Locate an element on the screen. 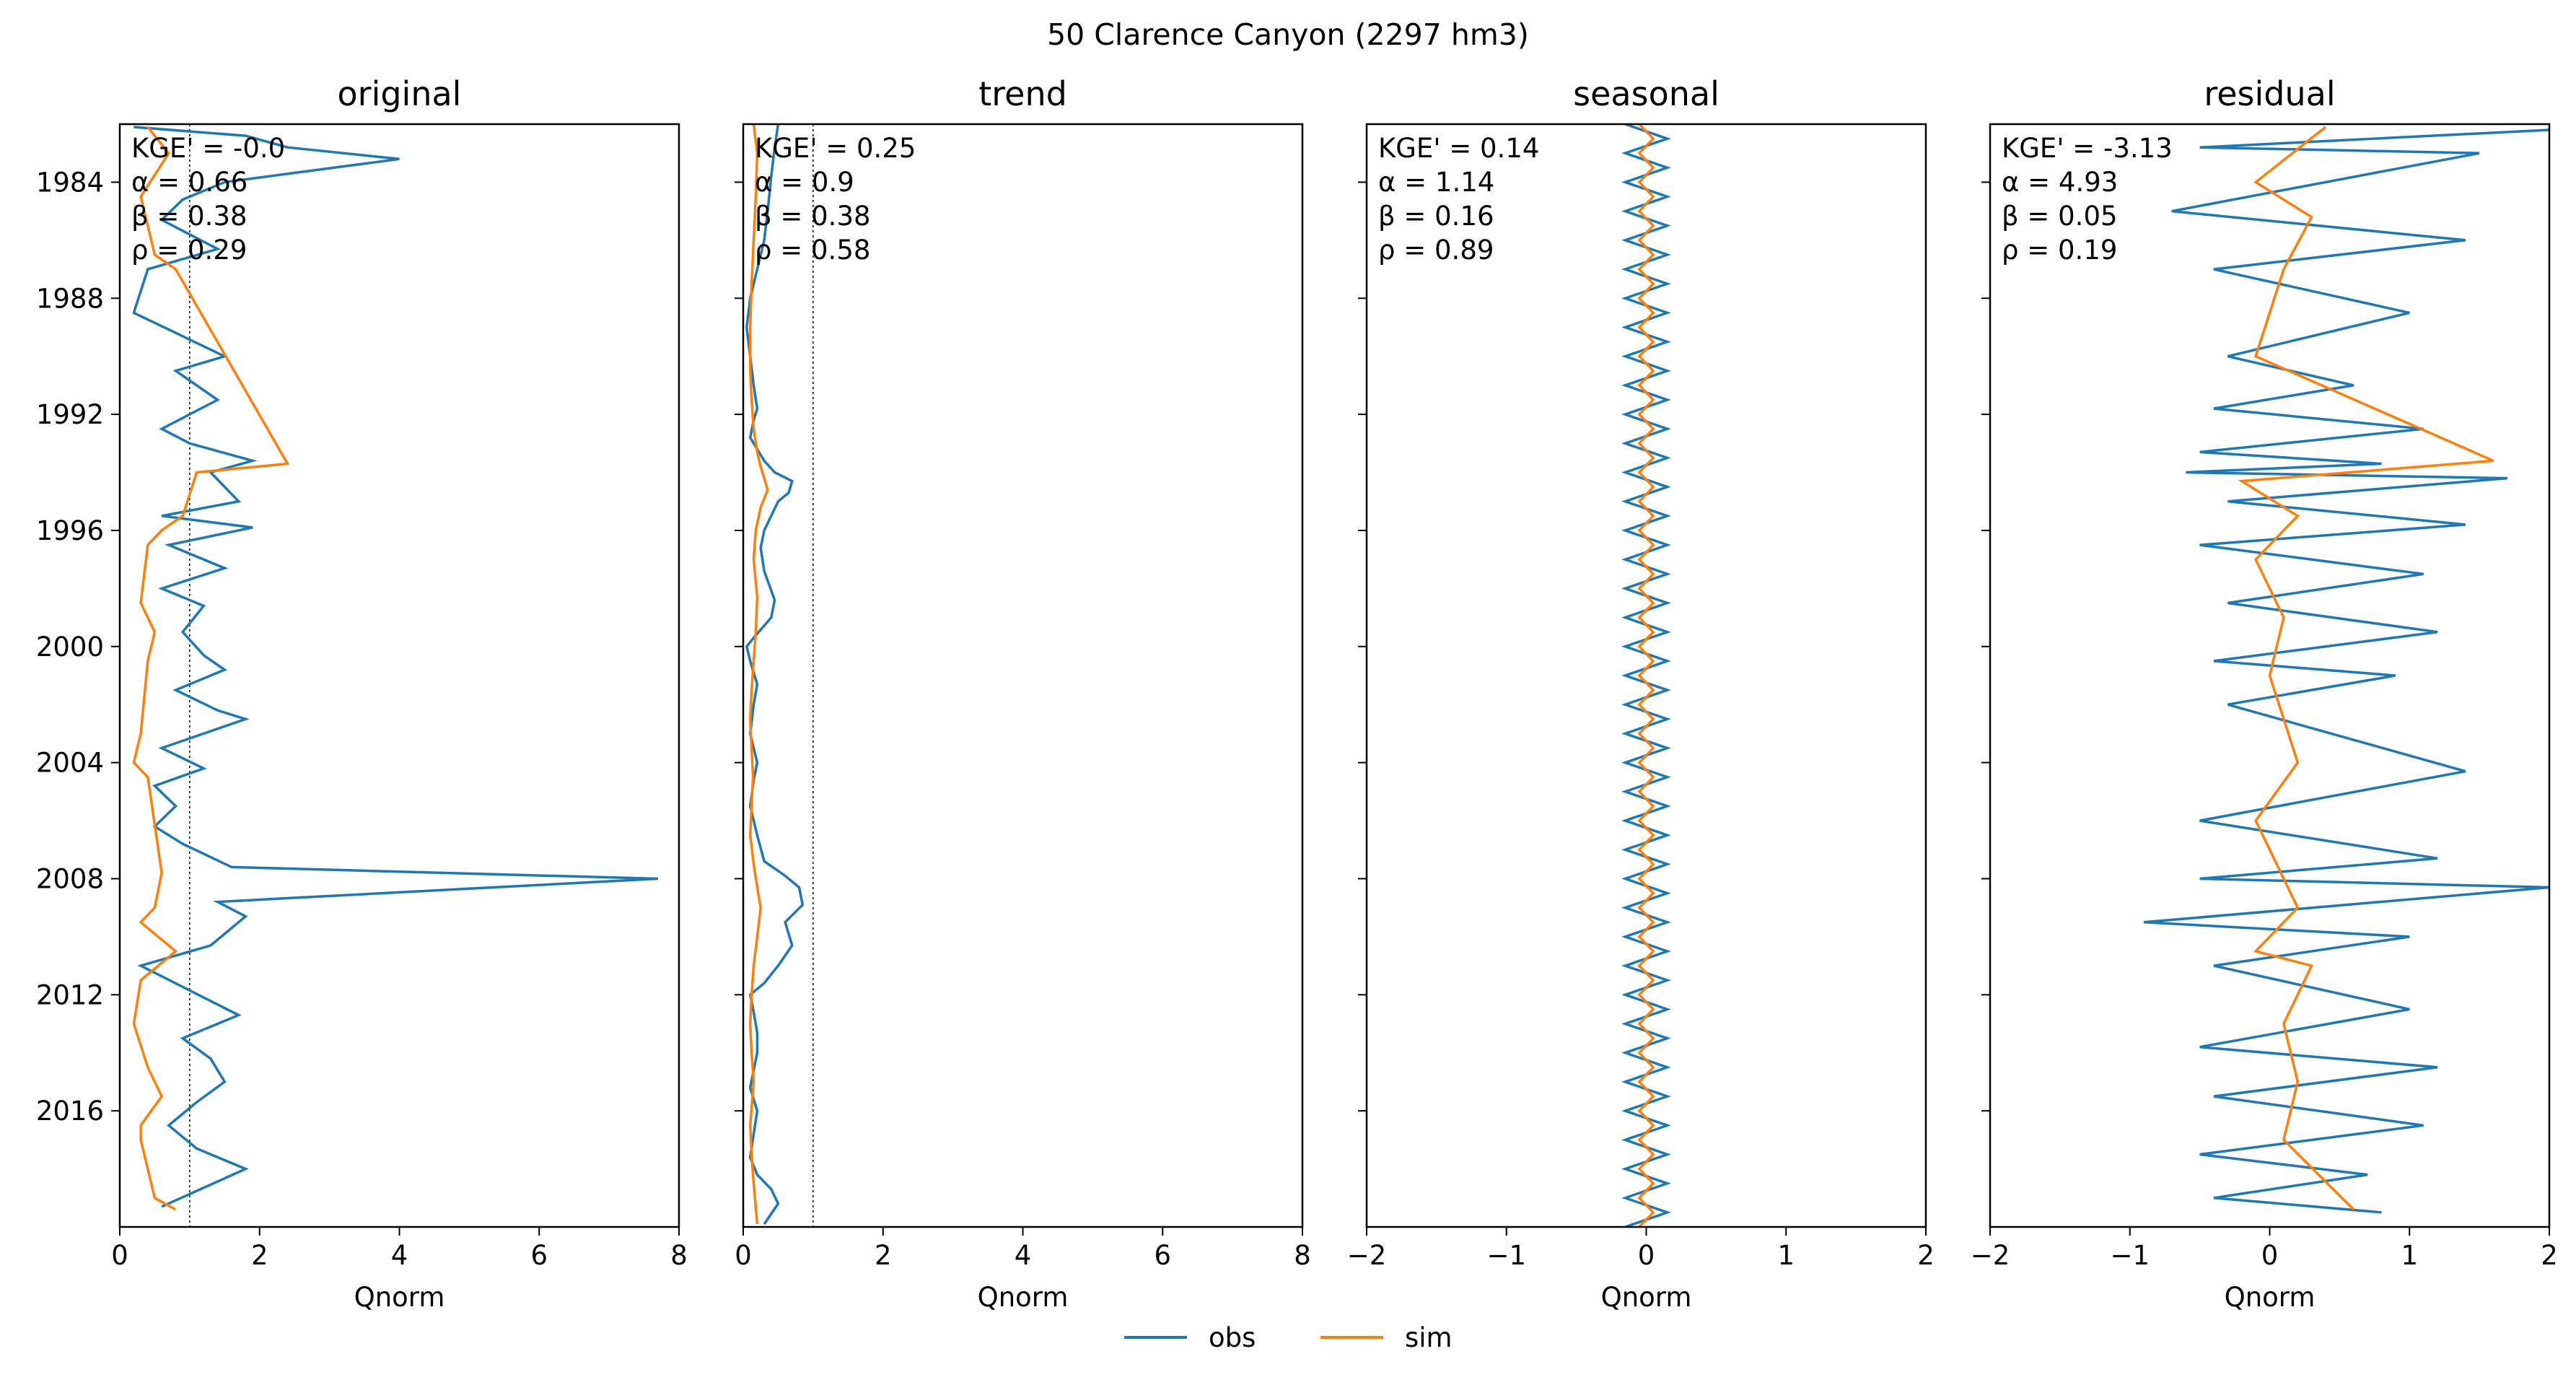  stat-annotation: β = 0.16 is located at coordinates (1436, 216).